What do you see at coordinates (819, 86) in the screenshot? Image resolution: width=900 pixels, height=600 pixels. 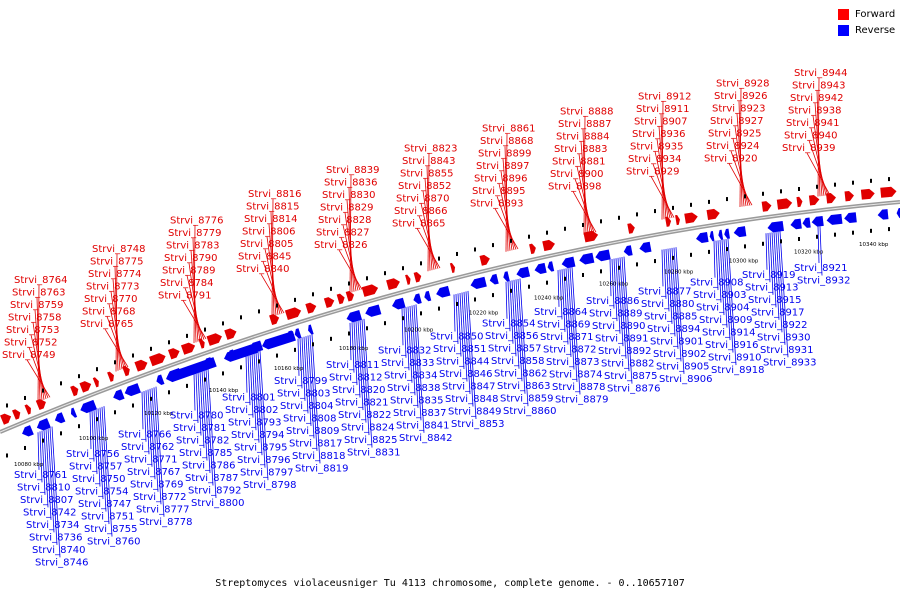 I see `forward-gene-label: Strvi_8943` at bounding box center [819, 86].